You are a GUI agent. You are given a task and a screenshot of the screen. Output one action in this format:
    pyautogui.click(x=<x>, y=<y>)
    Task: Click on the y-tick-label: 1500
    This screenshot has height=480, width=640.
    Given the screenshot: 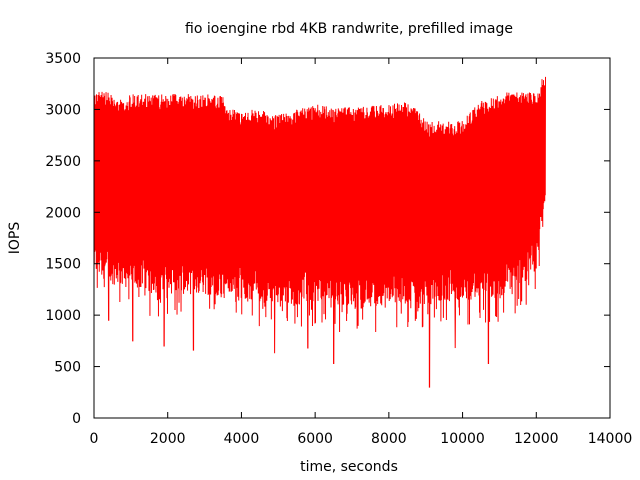 What is the action you would take?
    pyautogui.click(x=63, y=265)
    